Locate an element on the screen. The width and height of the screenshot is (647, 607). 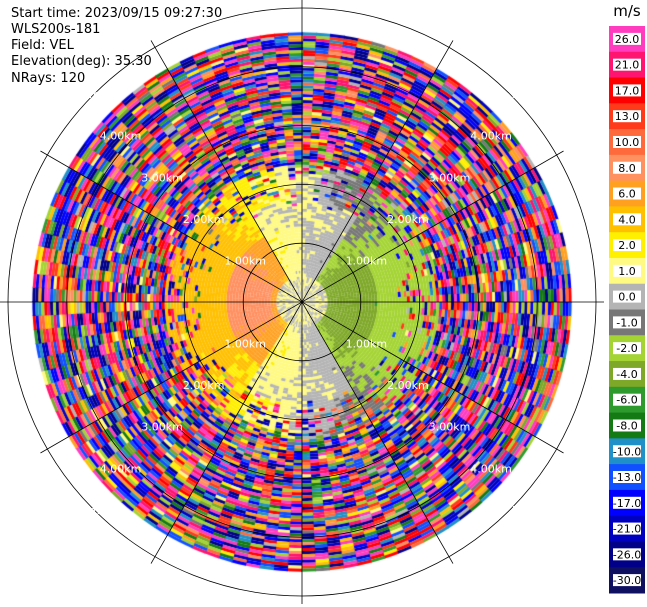
colorbar-unit-label: m/s is located at coordinates (627, 11).